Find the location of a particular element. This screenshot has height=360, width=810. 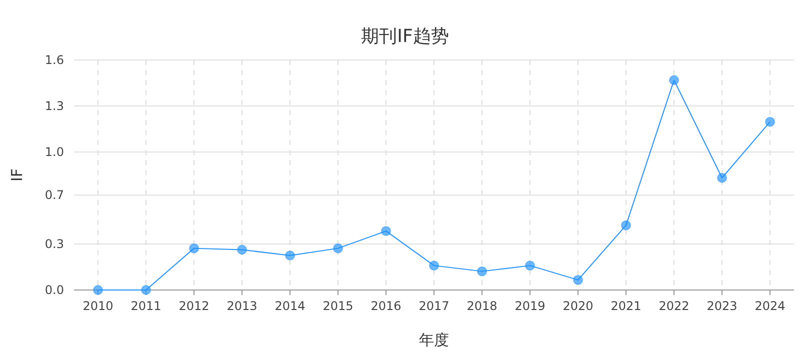

x-tick-label: 2016 is located at coordinates (386, 306).